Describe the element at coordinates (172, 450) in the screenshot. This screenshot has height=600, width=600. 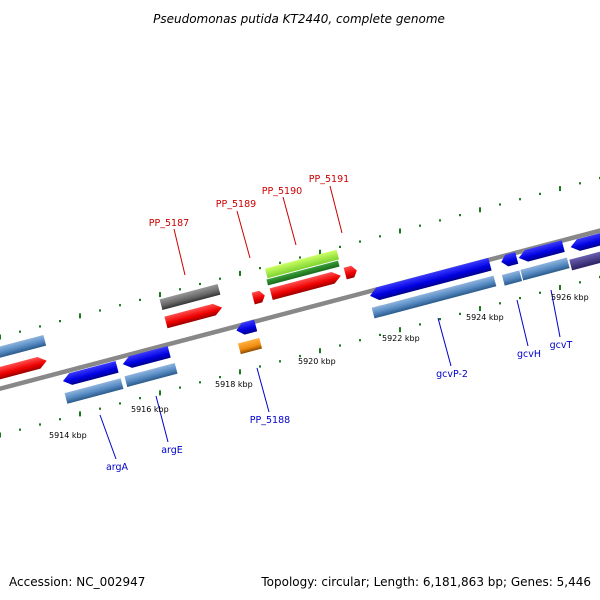
I see `gene-label-arge: argE` at that location.